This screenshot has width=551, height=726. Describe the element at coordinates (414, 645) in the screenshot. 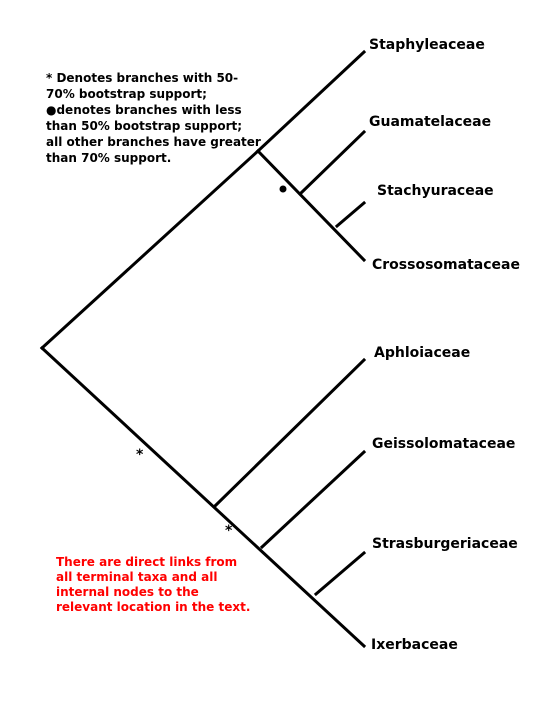

I see `taxon-ixerbaceae: Ixerbaceae` at that location.